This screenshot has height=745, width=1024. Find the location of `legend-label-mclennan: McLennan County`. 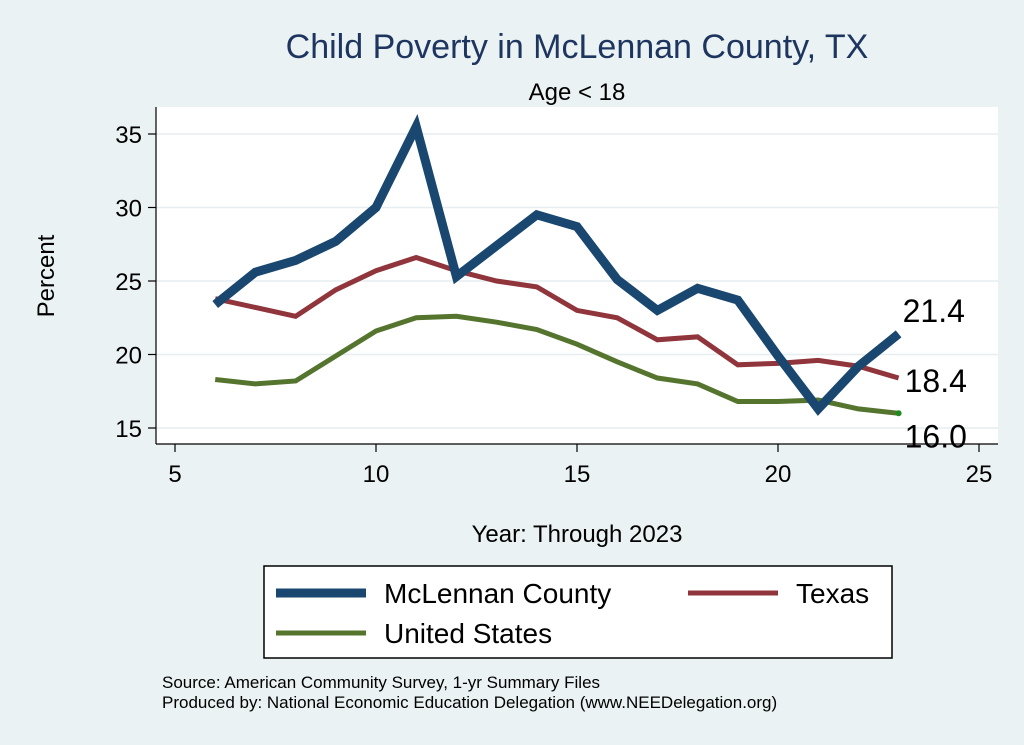

legend-label-mclennan: McLennan County is located at coordinates (497, 593).